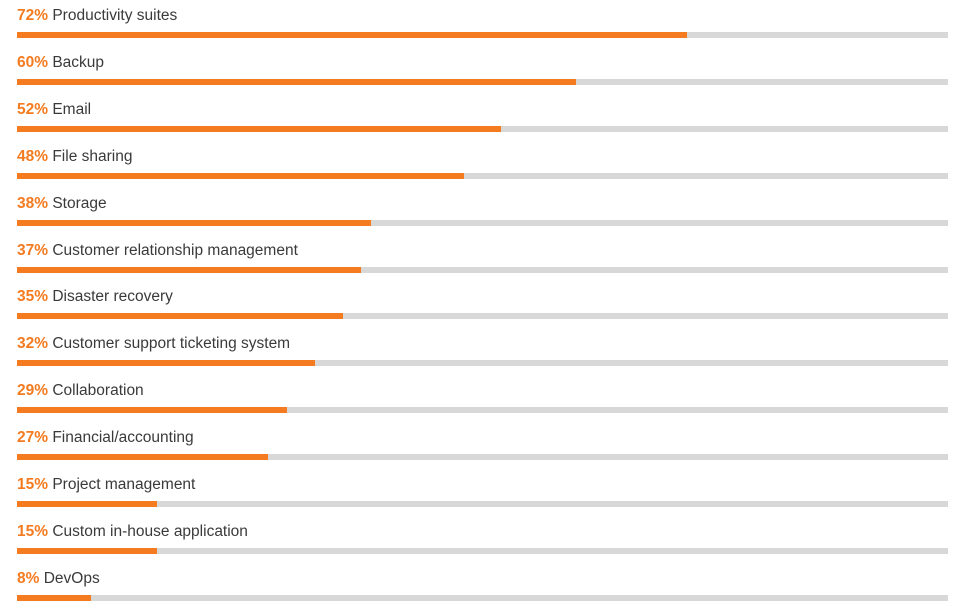 The image size is (957, 614). I want to click on bar-row: 15% Custom in-house application, so click(482, 541).